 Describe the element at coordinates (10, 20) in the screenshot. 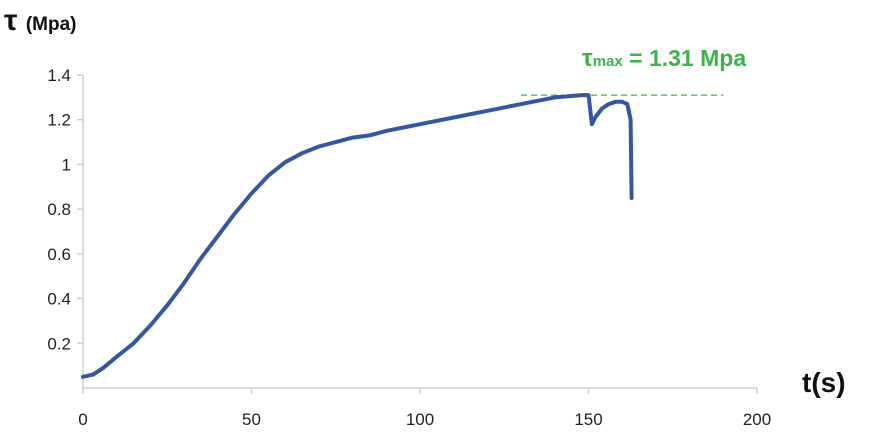

I see `y-axis-symbol: τ` at that location.